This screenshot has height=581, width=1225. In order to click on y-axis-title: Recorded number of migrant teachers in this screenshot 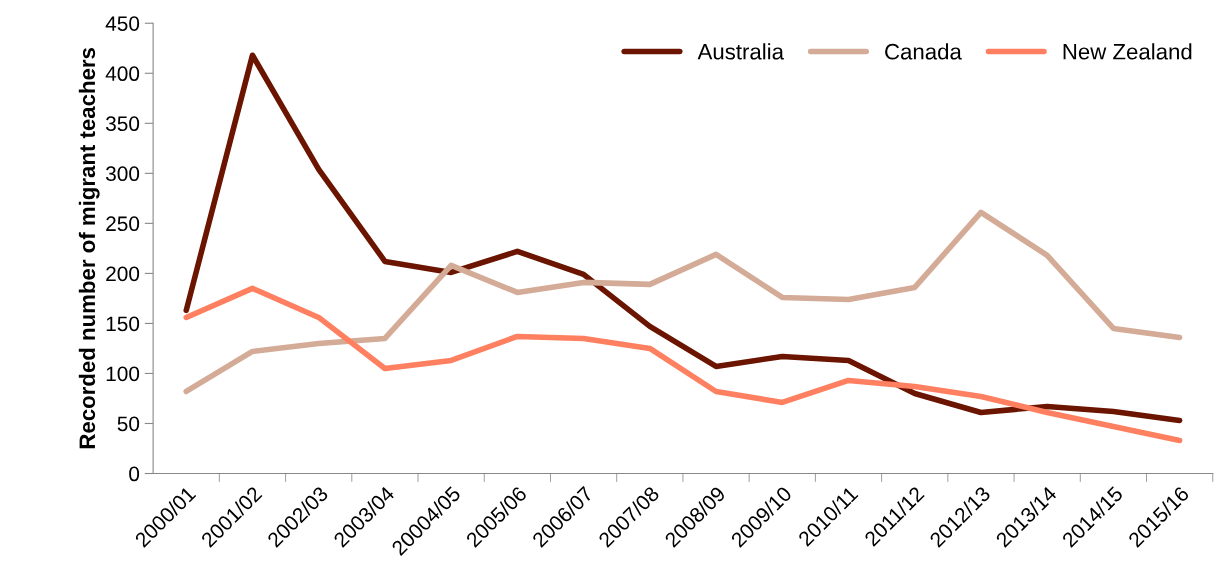, I will do `click(89, 248)`.